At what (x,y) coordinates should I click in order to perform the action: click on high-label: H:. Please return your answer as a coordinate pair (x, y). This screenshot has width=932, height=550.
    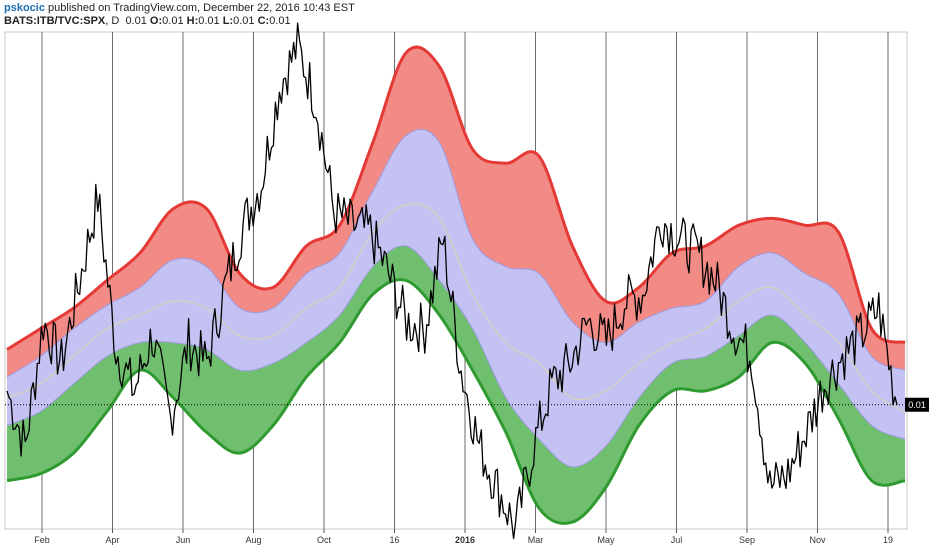
    Looking at the image, I should click on (192, 21).